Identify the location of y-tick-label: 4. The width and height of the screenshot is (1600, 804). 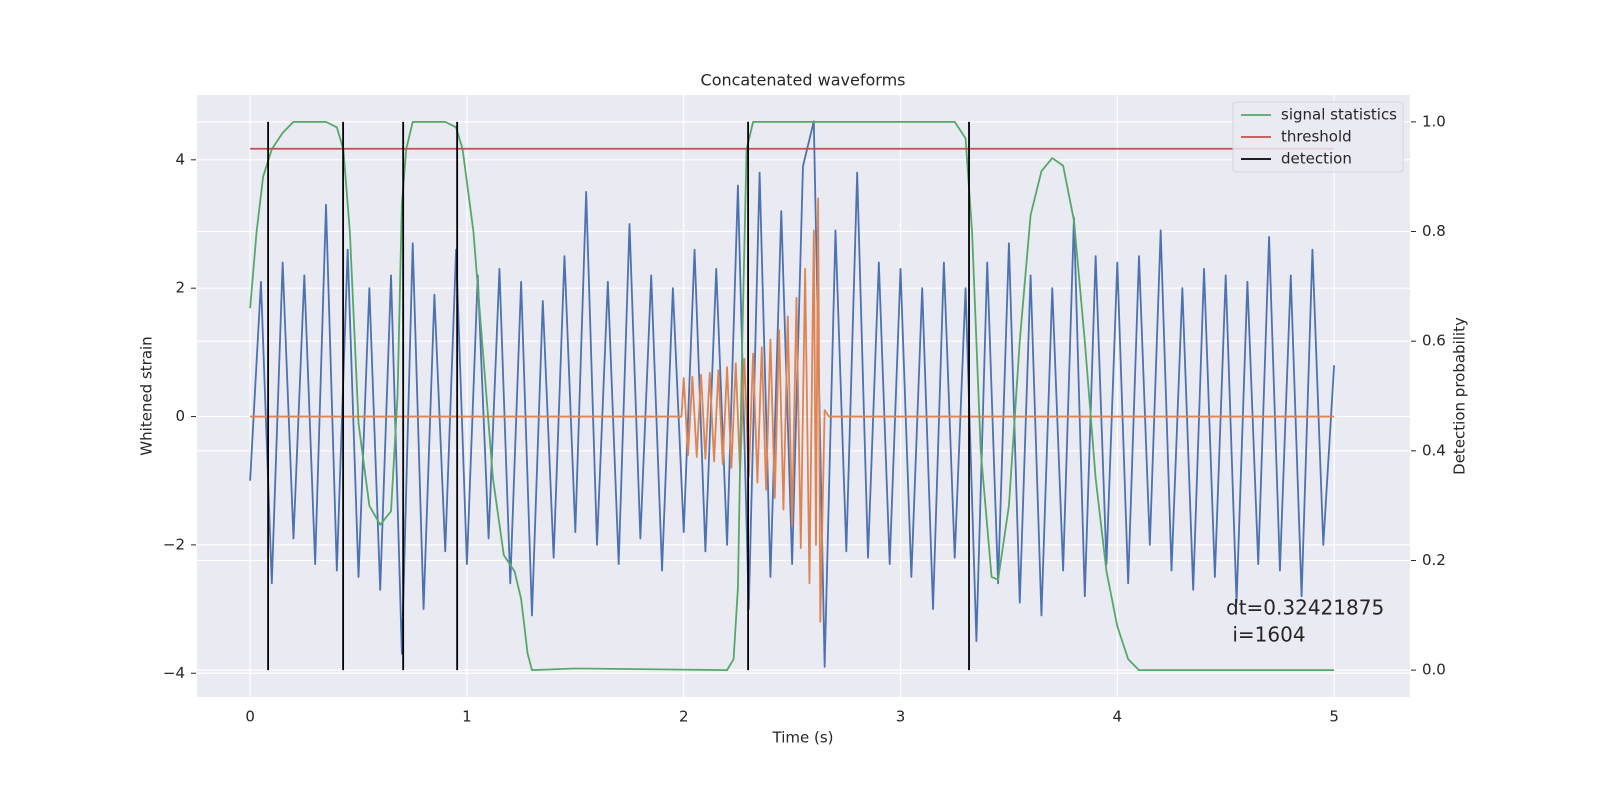
(180, 159).